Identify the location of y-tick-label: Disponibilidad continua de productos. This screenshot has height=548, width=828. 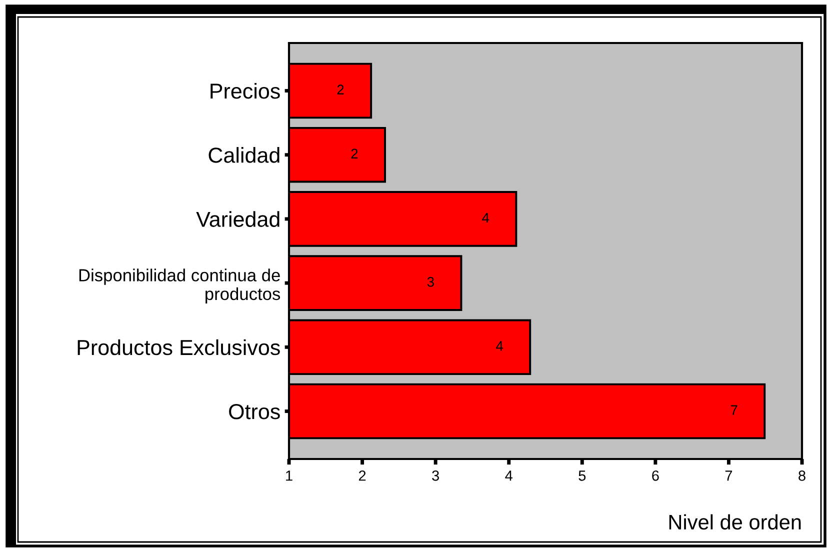
(179, 286).